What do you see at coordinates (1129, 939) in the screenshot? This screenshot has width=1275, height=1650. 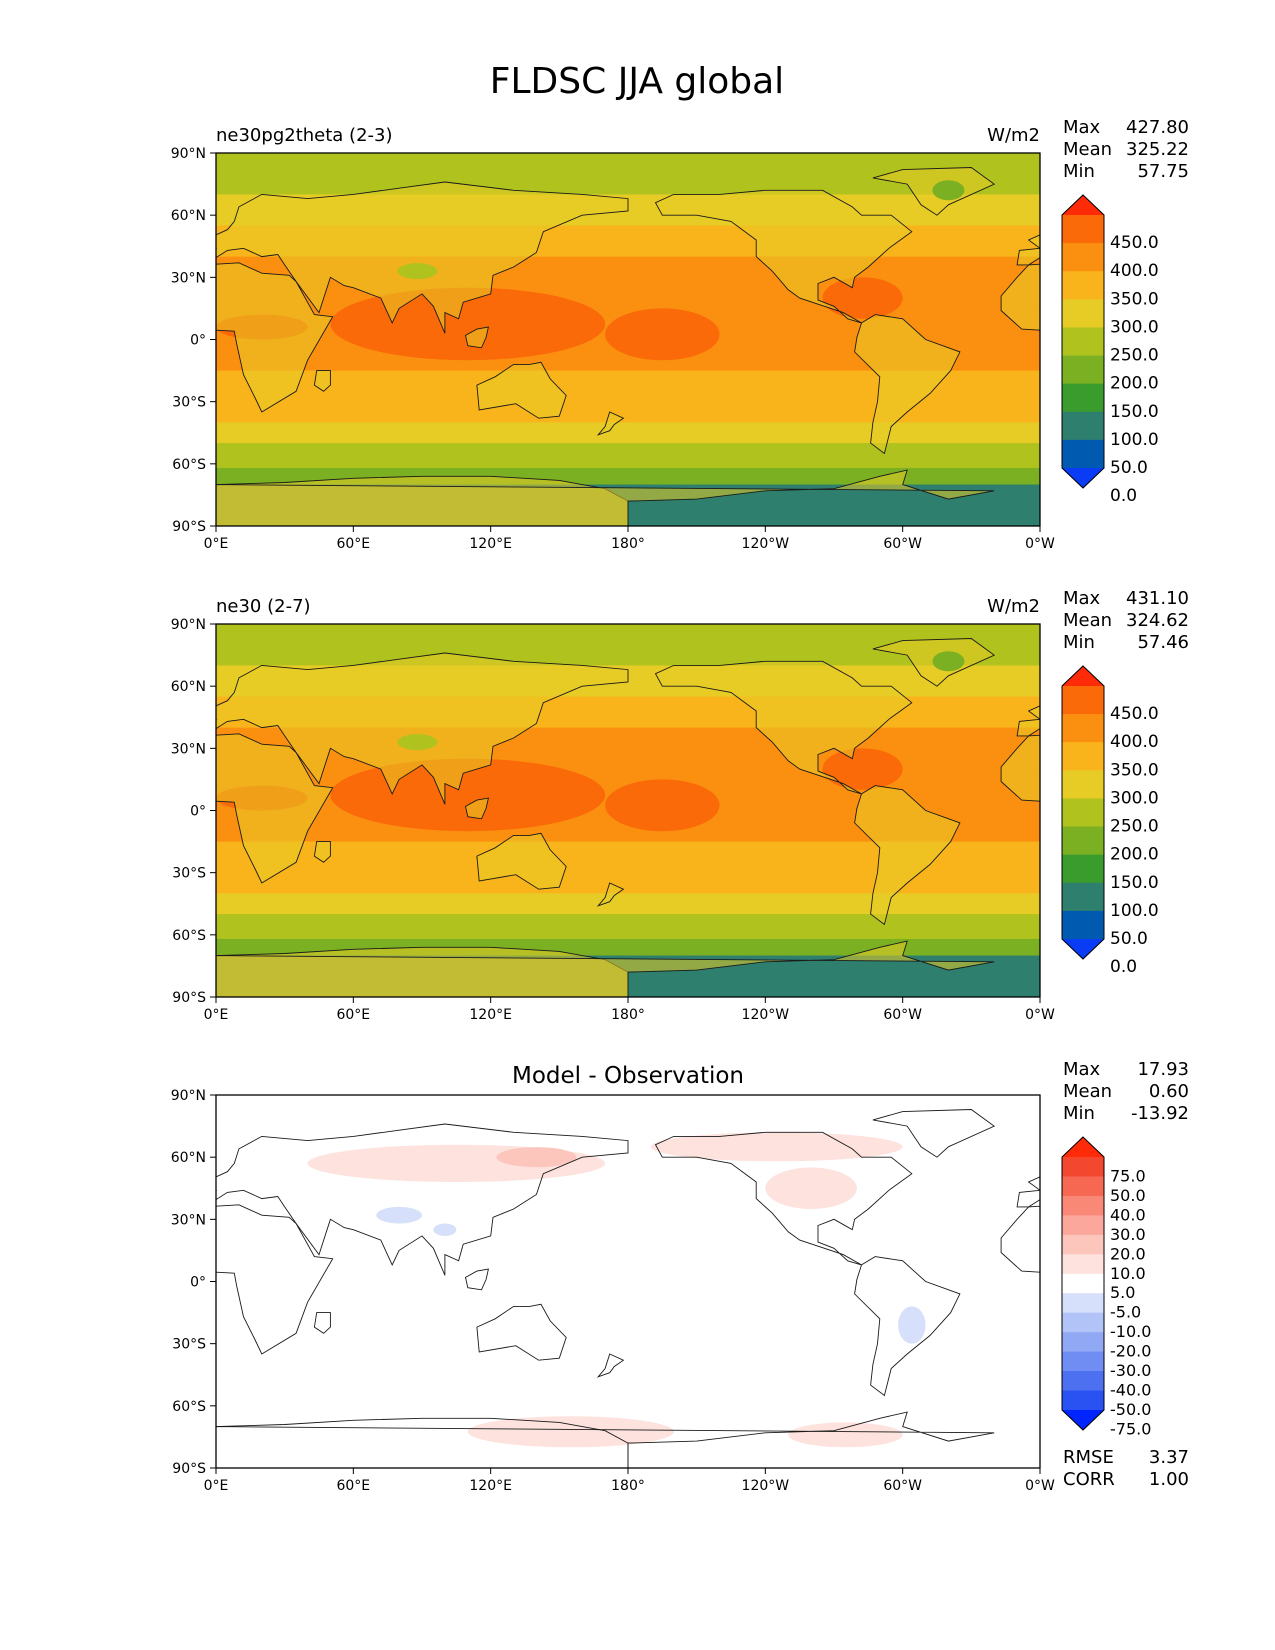 I see `colorbar-level-panel-2-8: 50.0` at bounding box center [1129, 939].